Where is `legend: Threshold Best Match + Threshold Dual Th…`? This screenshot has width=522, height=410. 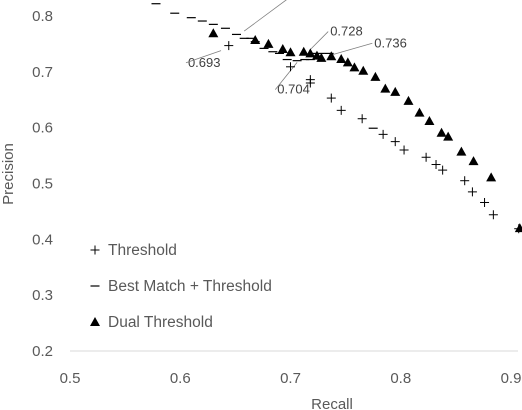
legend: Threshold Best Match + Threshold Dual Th… is located at coordinates (181, 286).